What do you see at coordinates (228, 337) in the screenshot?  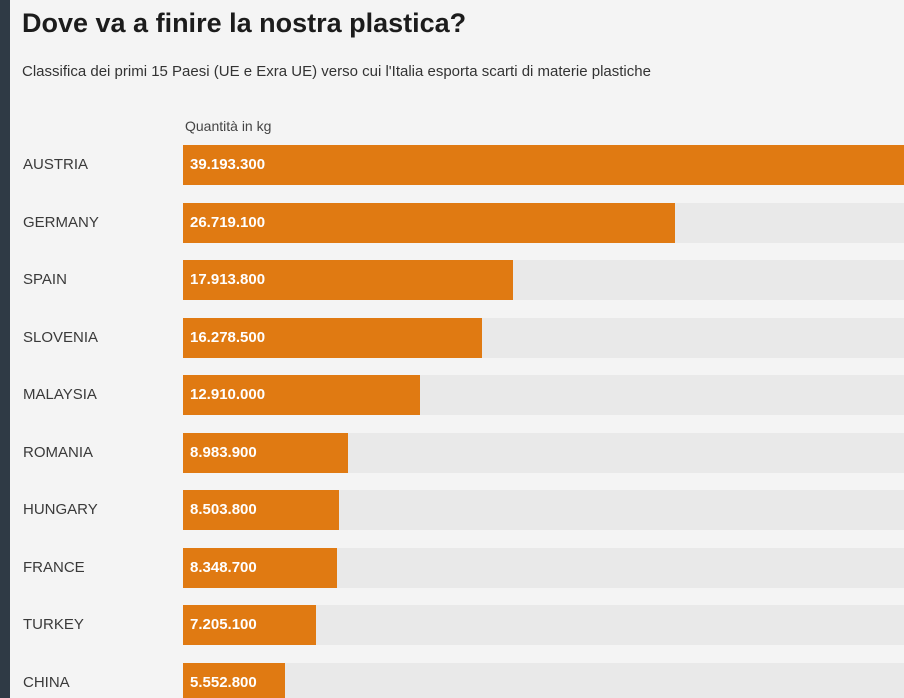 I see `value-label: 16.278.500` at bounding box center [228, 337].